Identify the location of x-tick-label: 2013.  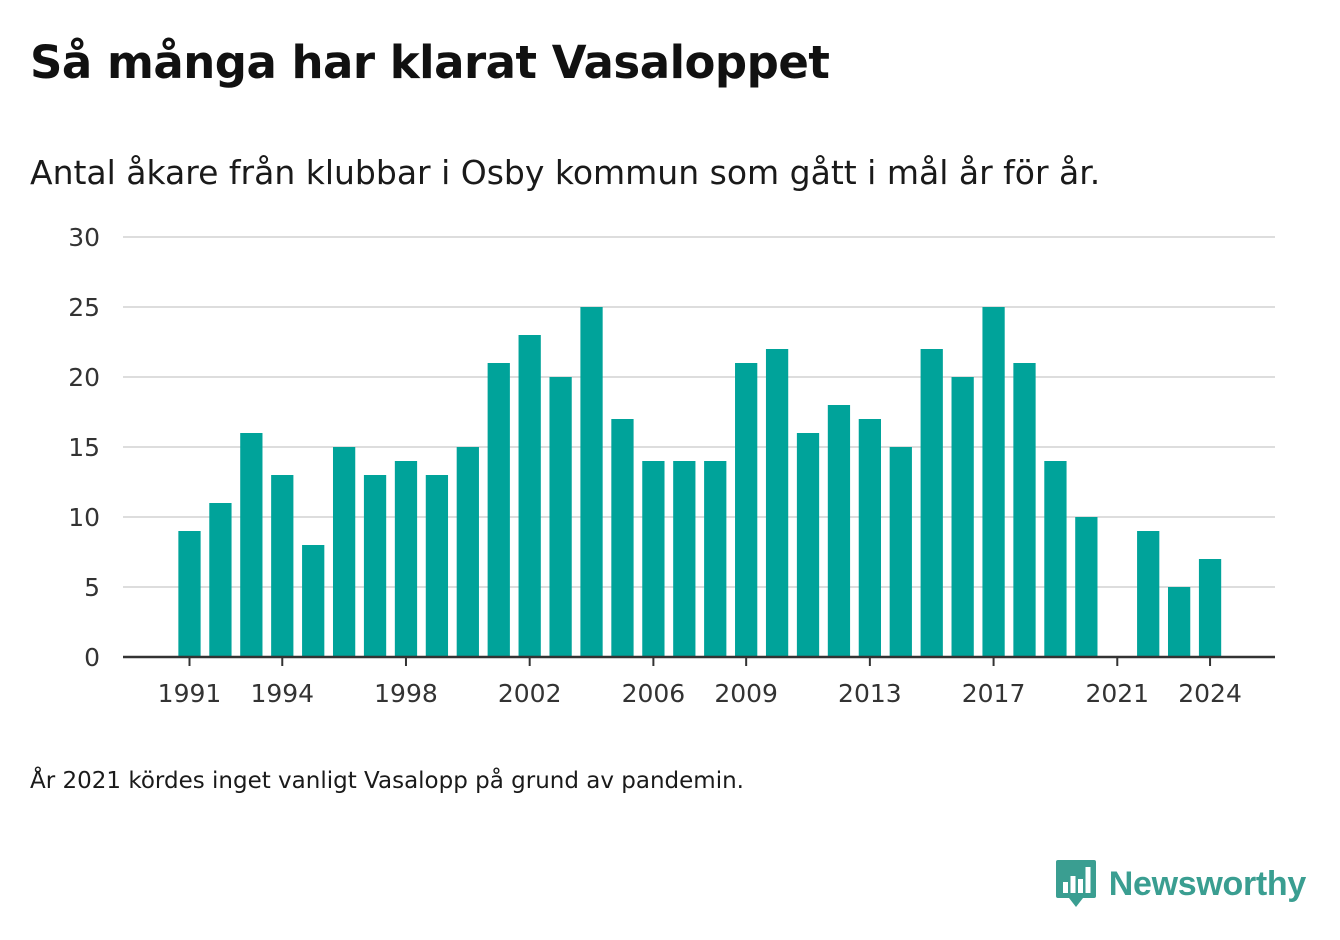
(870, 693).